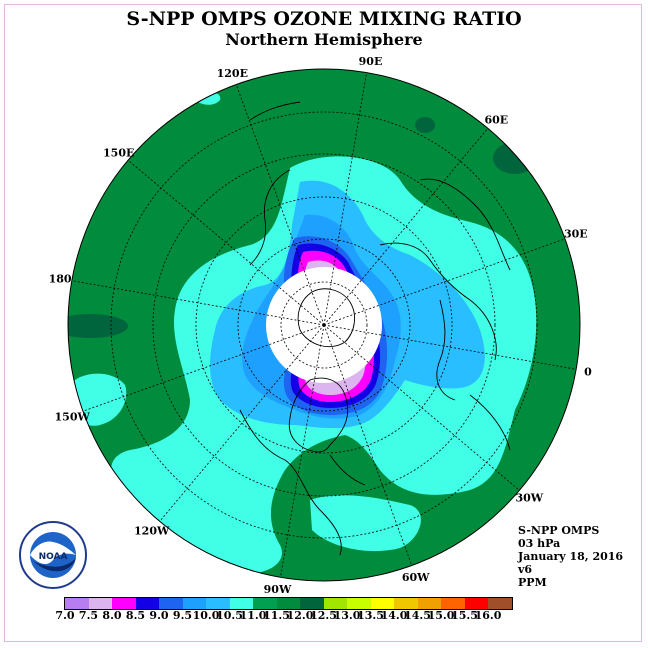 The width and height of the screenshot is (648, 648). I want to click on noaa-logo-text: NOAA, so click(53, 557).